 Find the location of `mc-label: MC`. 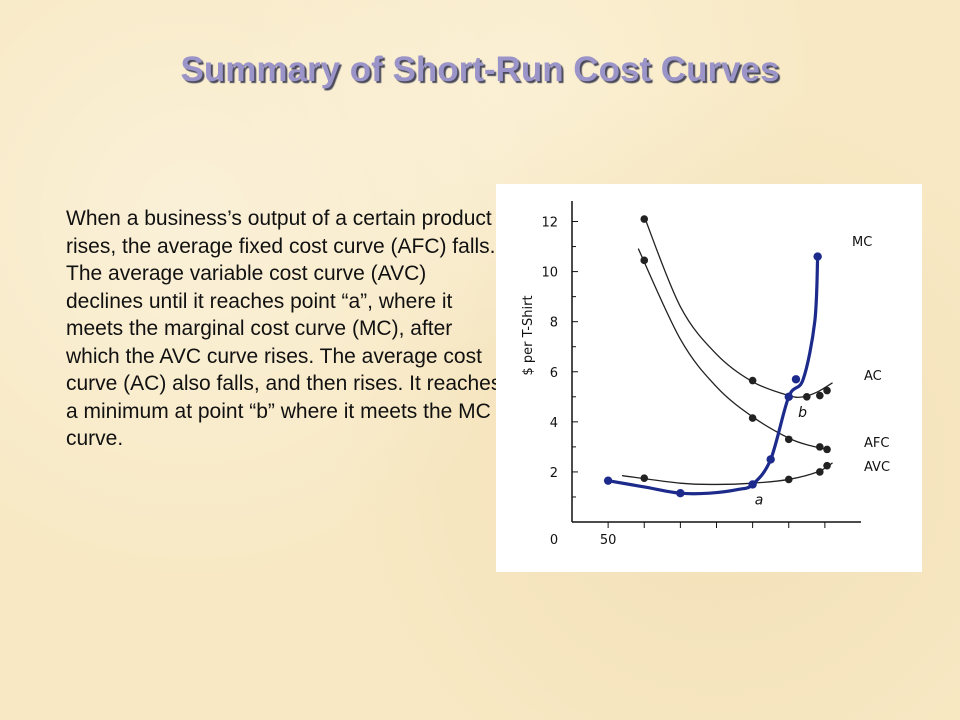

mc-label: MC is located at coordinates (862, 242).